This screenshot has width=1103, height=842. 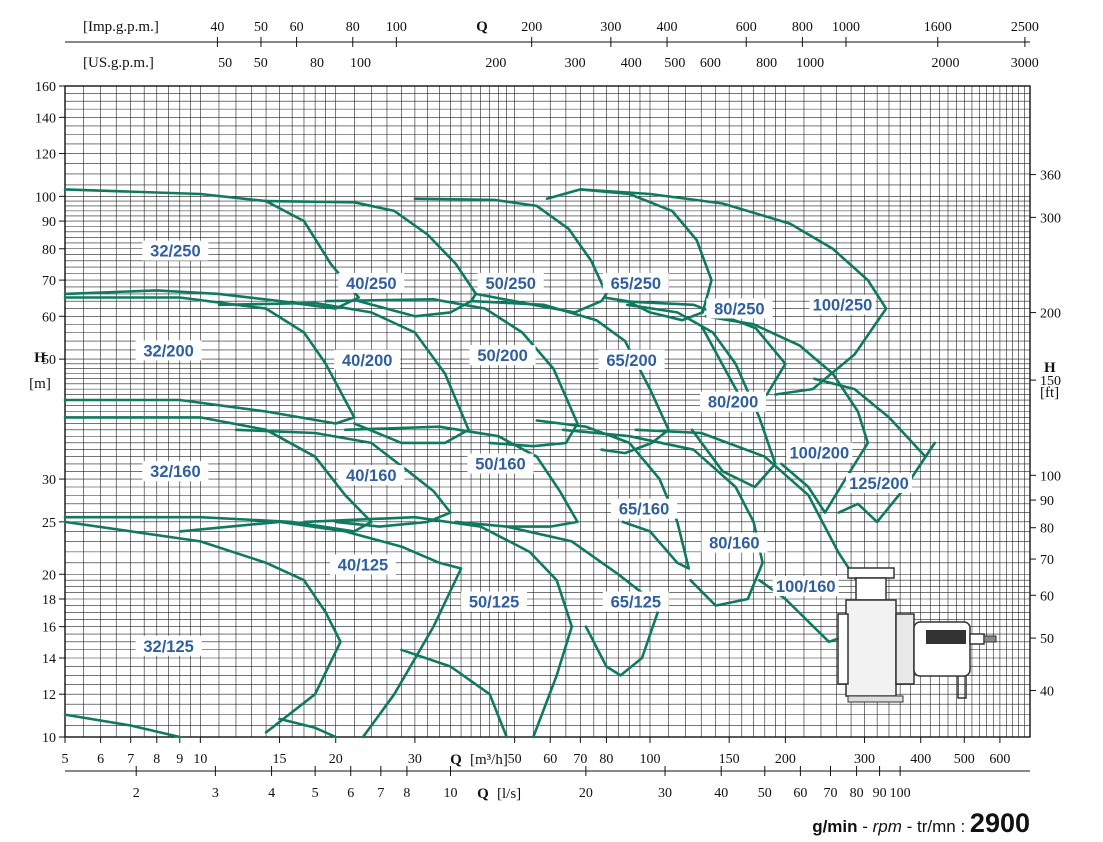 What do you see at coordinates (936, 826) in the screenshot?
I see `speed-sep2: - tr/mn :` at bounding box center [936, 826].